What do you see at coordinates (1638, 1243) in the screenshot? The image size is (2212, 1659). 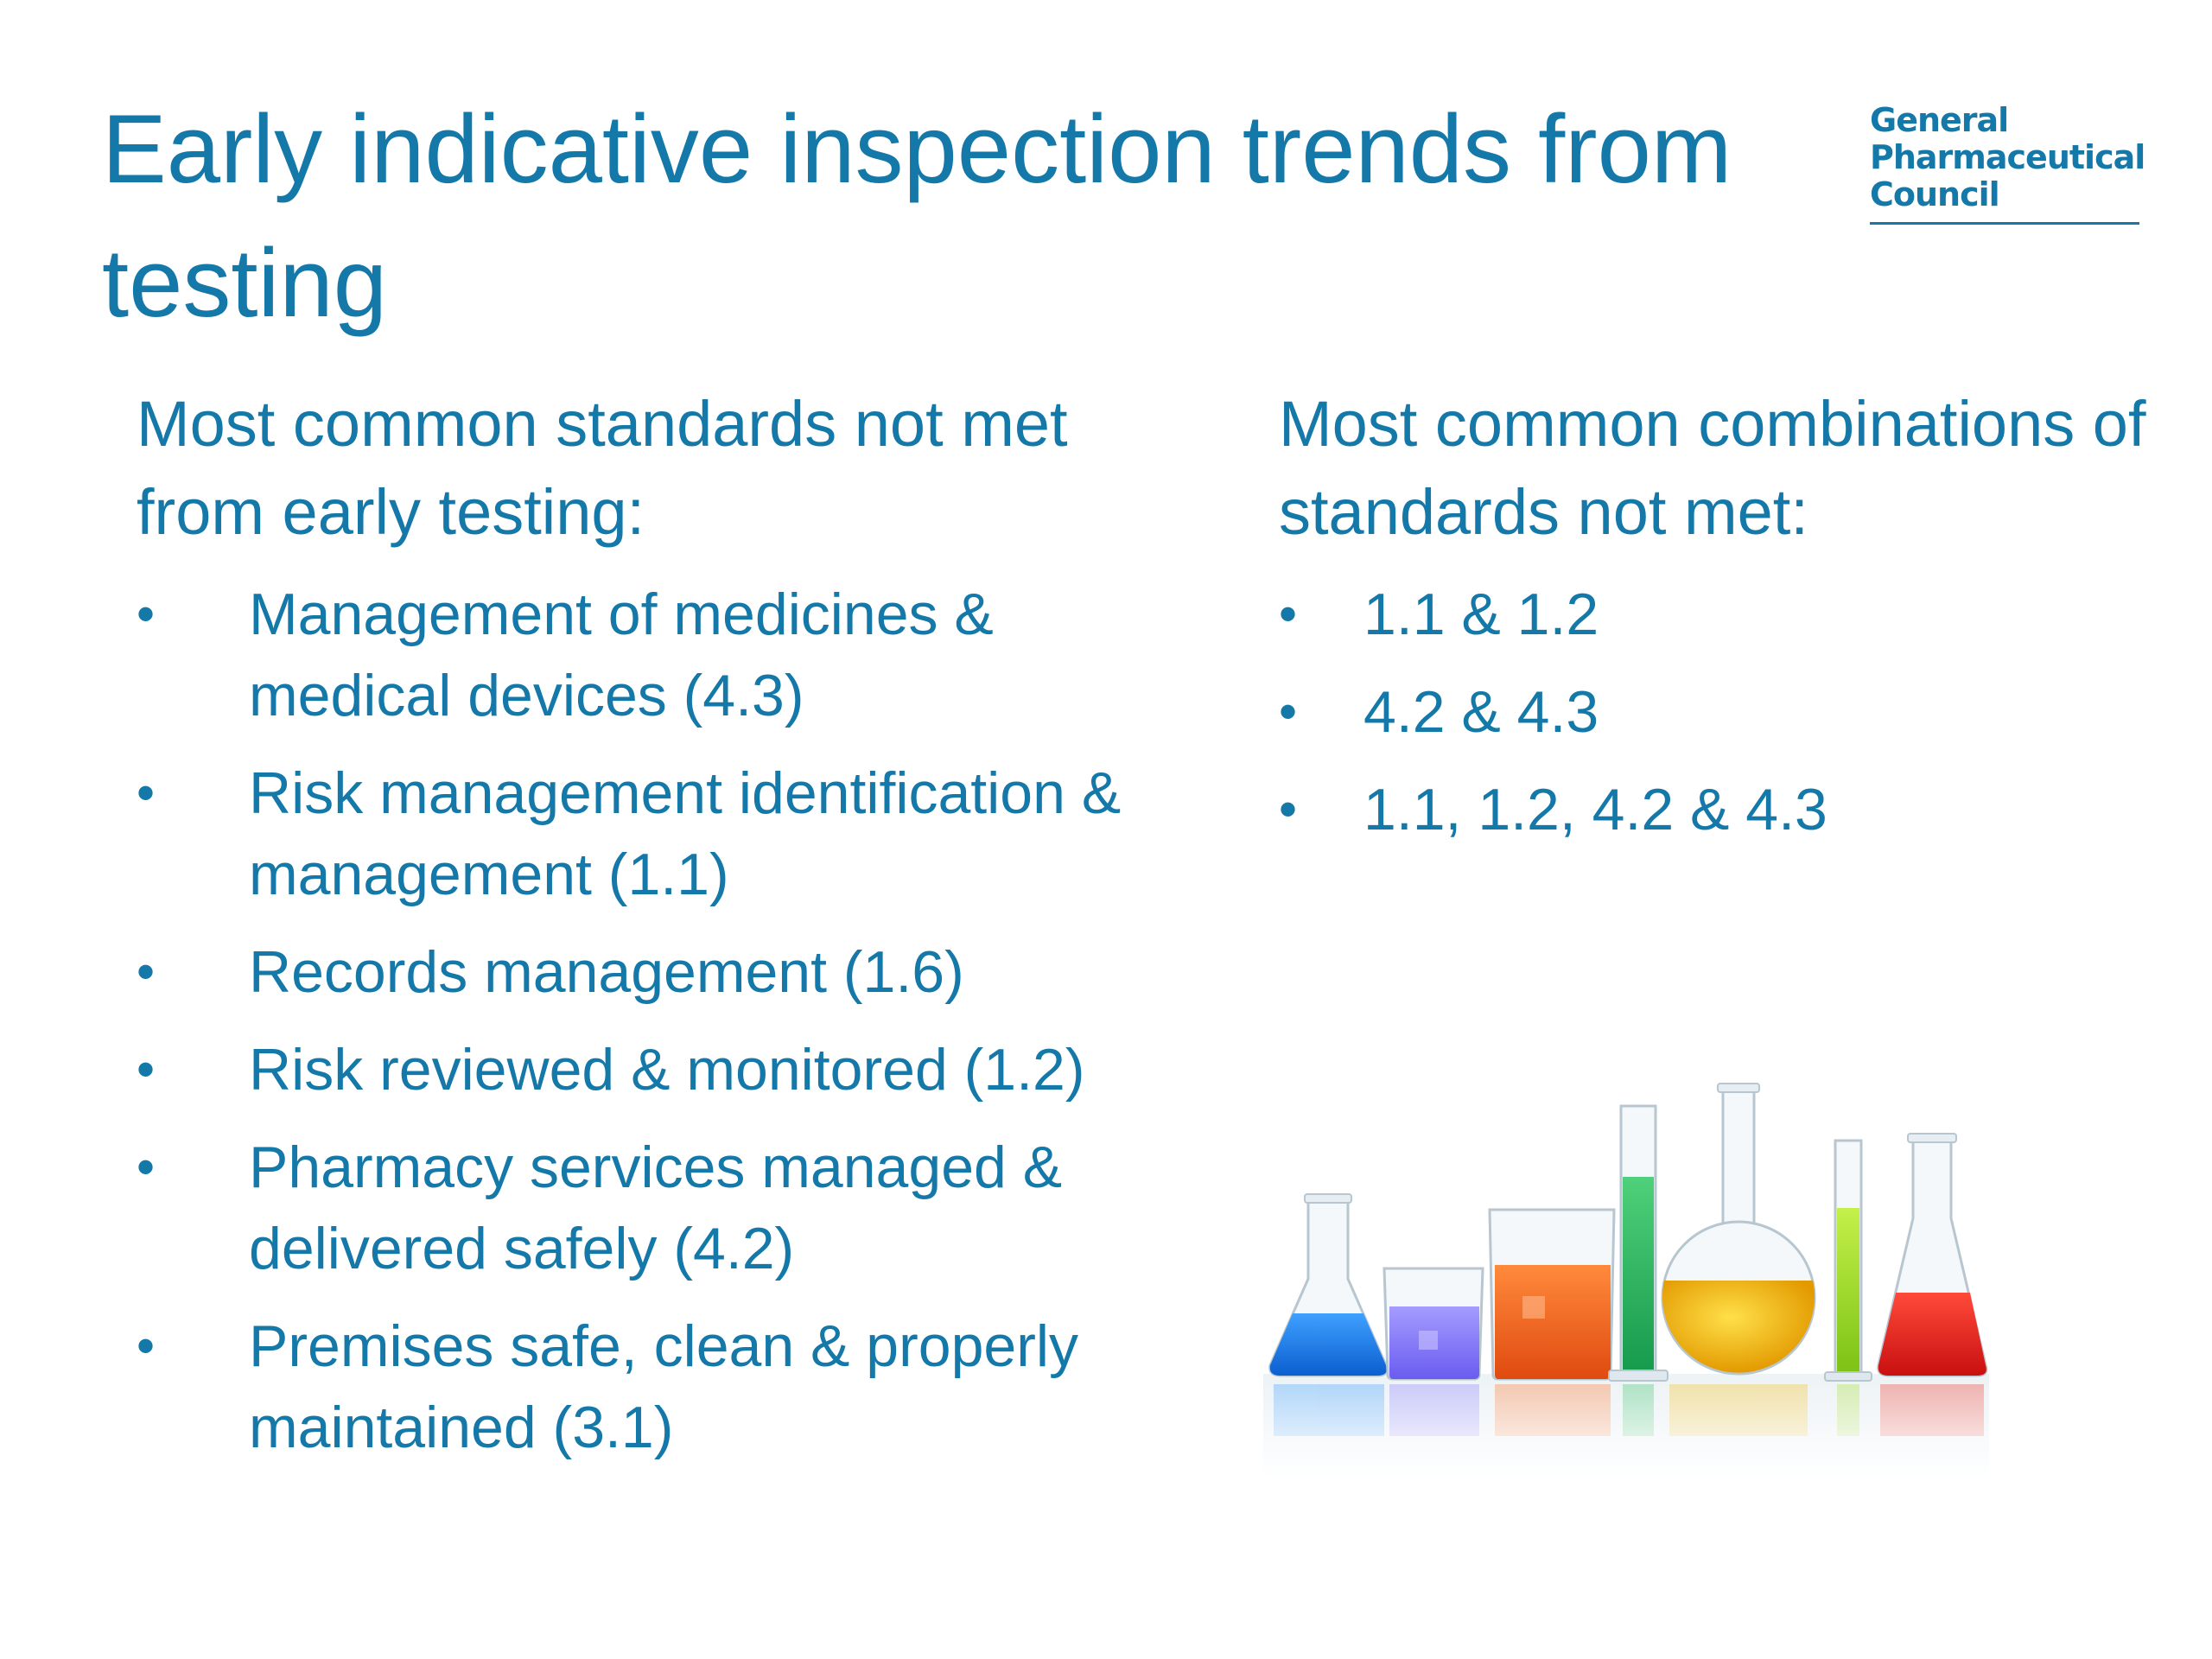 I see `green-cylinder` at bounding box center [1638, 1243].